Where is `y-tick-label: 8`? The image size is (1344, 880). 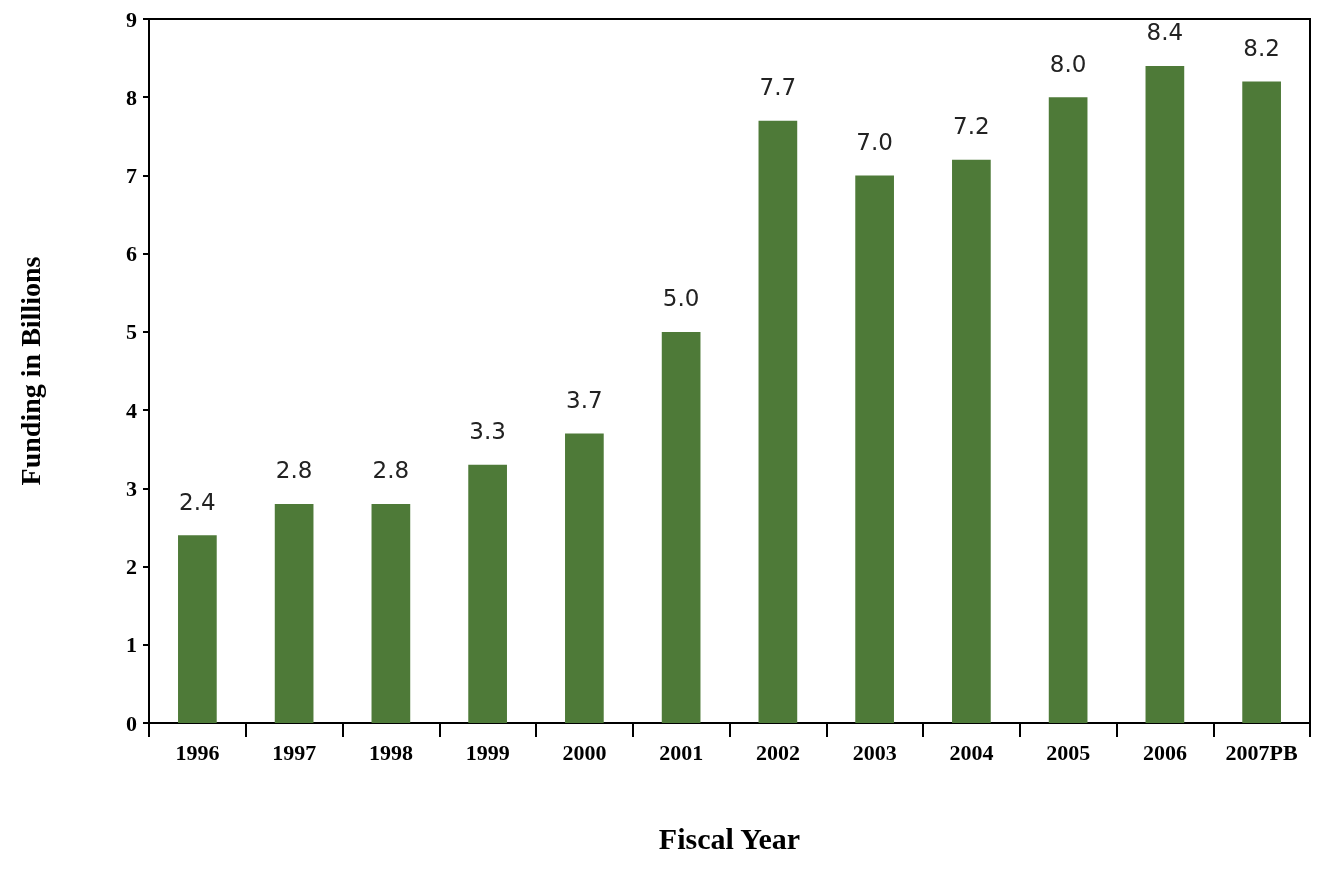
y-tick-label: 8 is located at coordinates (131, 97).